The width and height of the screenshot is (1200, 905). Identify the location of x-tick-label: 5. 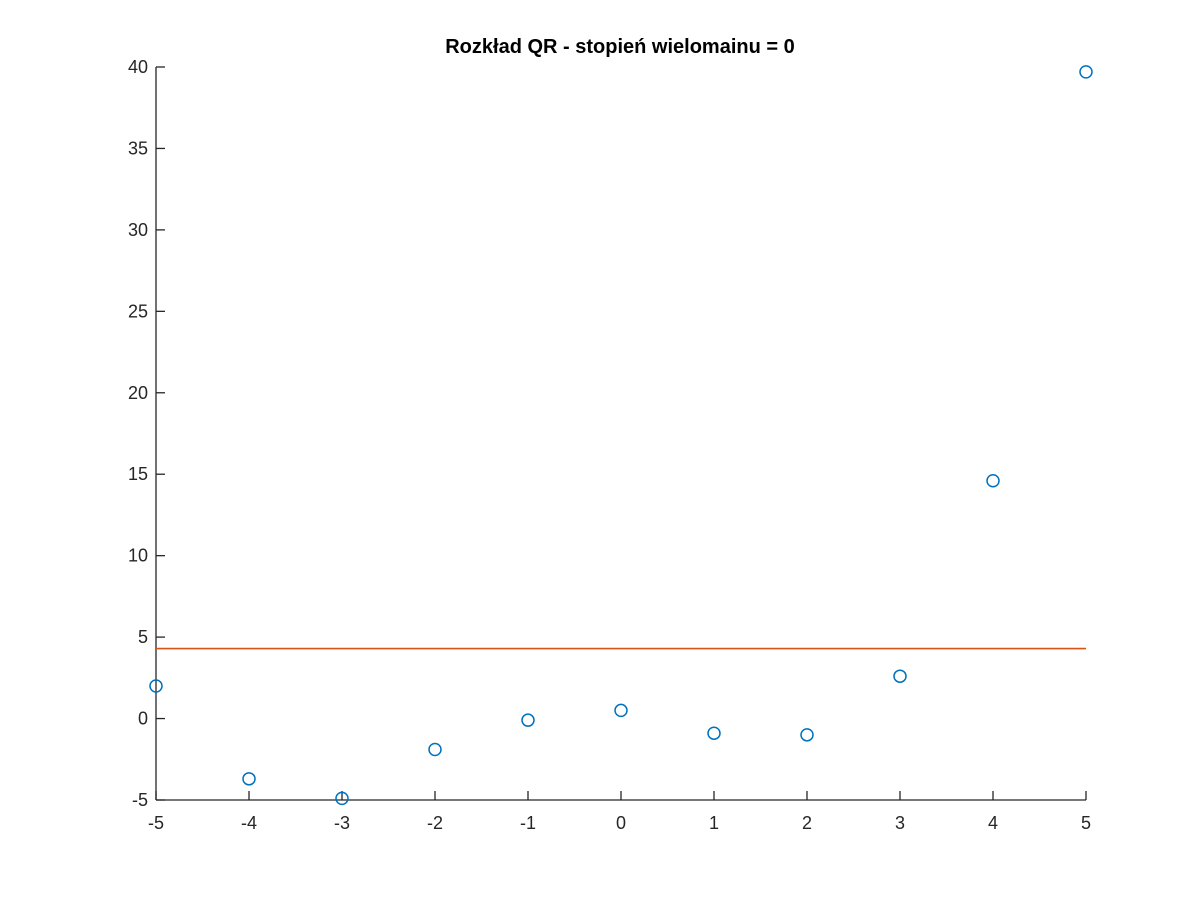
(1086, 823).